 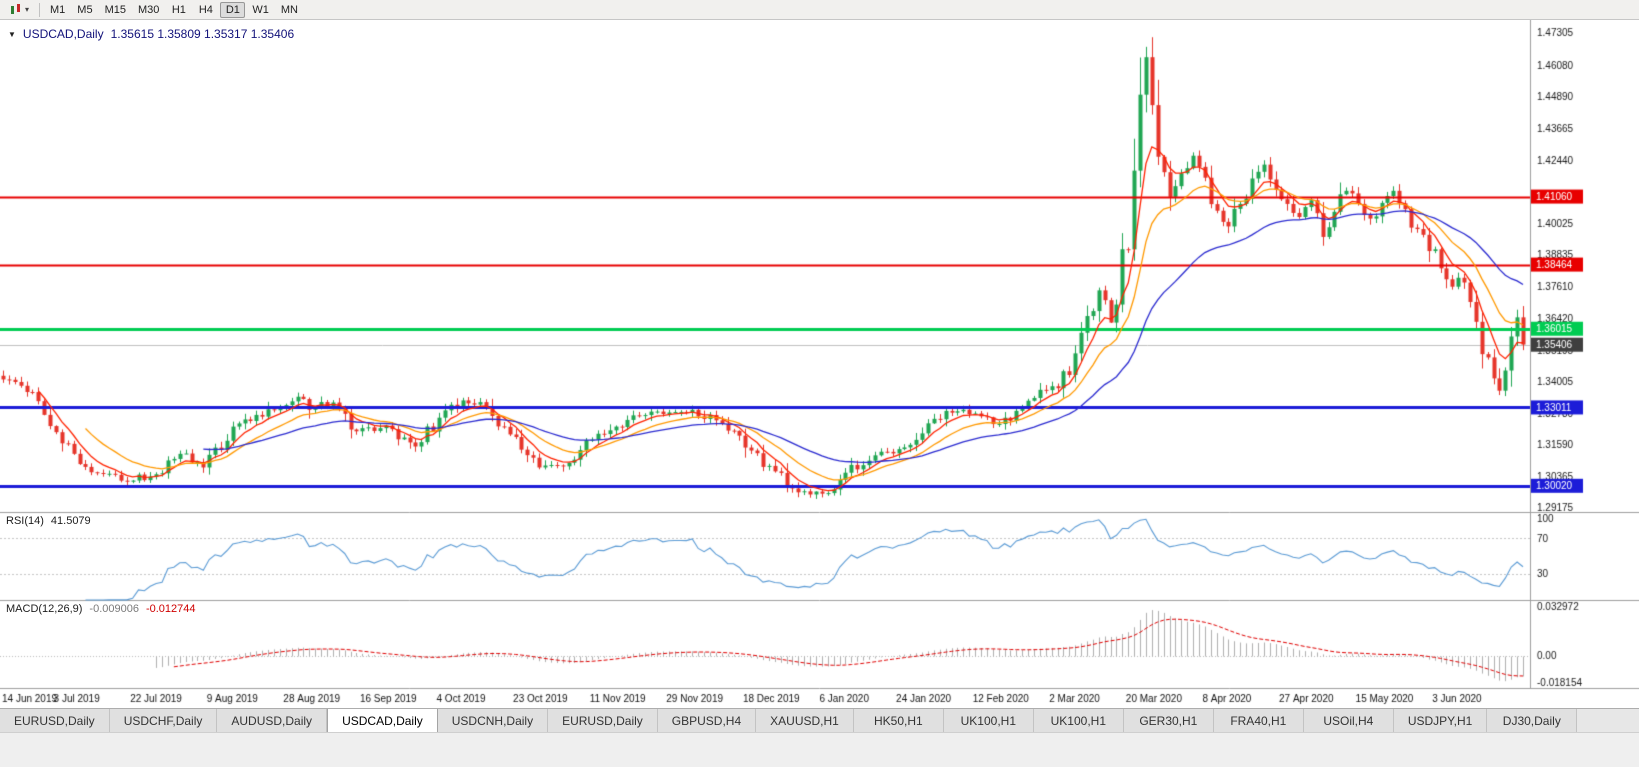 What do you see at coordinates (85, 9) in the screenshot?
I see `timeframe-button-m5: M5` at bounding box center [85, 9].